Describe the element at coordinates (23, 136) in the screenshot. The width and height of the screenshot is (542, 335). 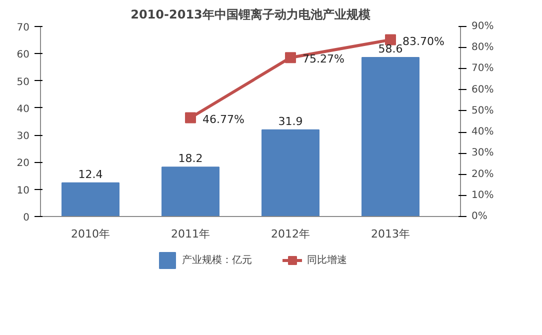
I see `y-tick-label: 30` at that location.